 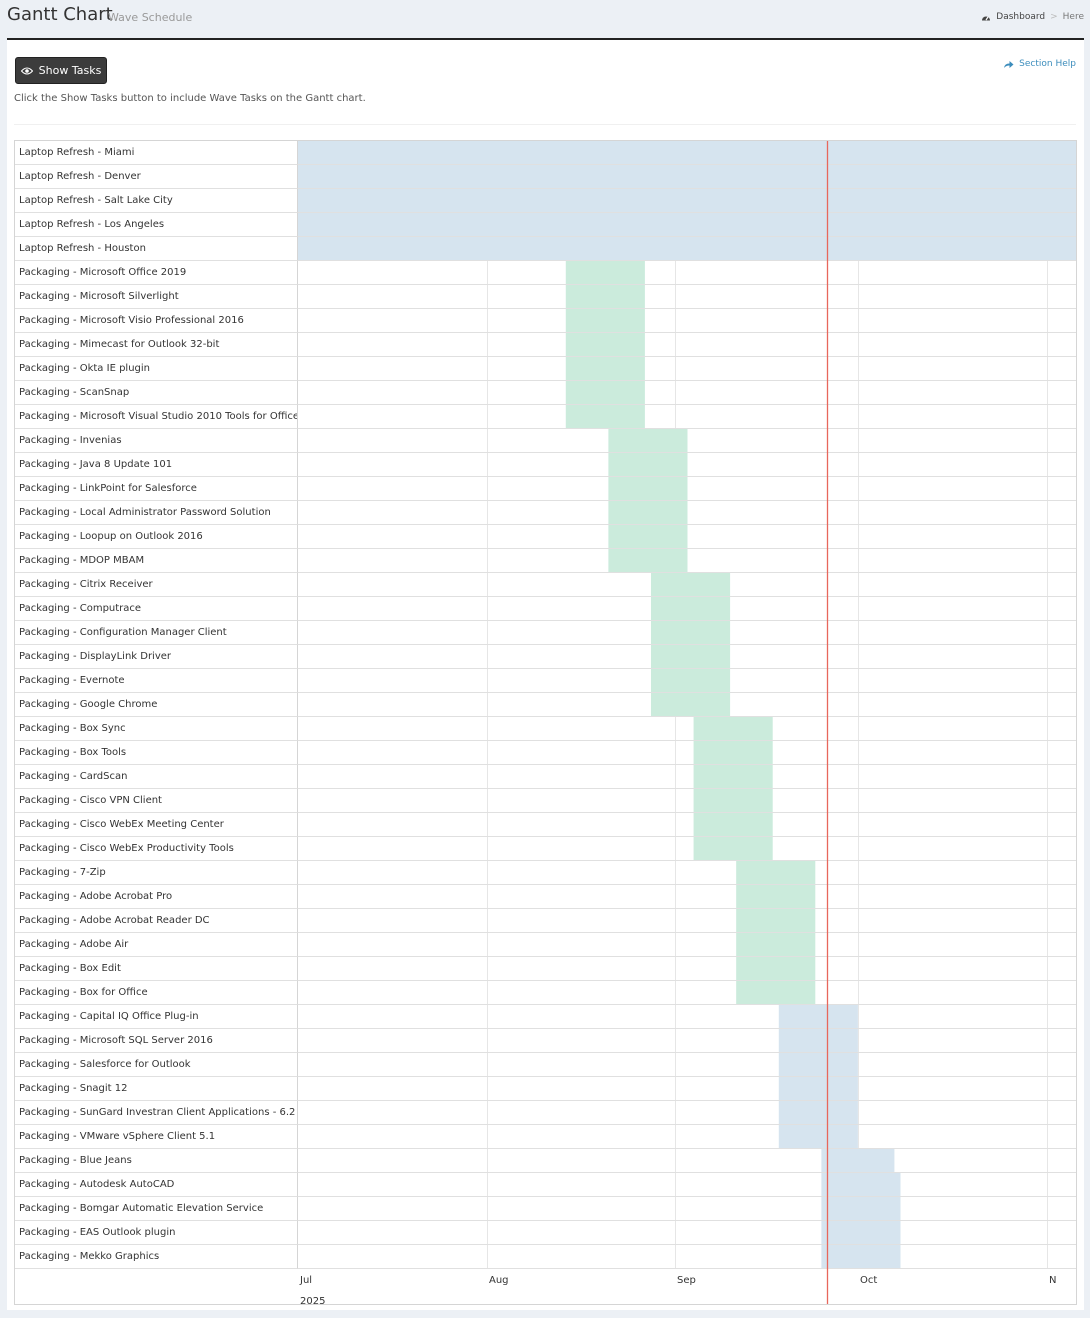 What do you see at coordinates (156, 921) in the screenshot?
I see `task-label: Packaging - Adobe Acrobat Reader DC` at bounding box center [156, 921].